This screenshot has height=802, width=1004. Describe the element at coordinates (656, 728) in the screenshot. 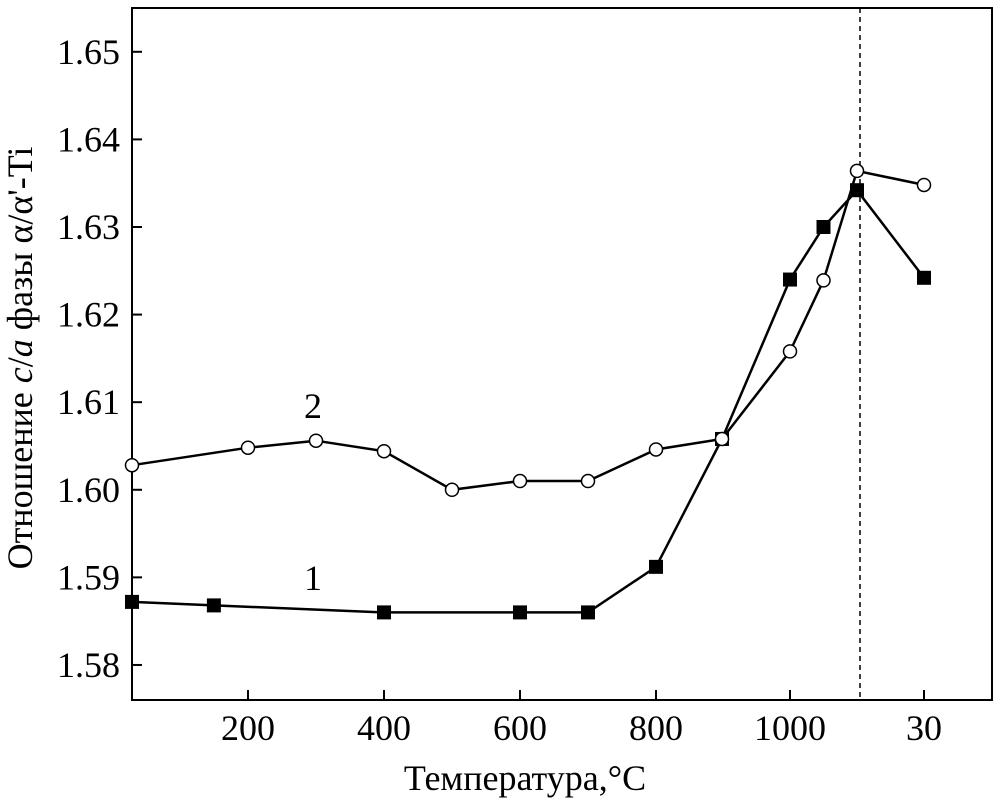

I see `x-tick-label: 800` at that location.